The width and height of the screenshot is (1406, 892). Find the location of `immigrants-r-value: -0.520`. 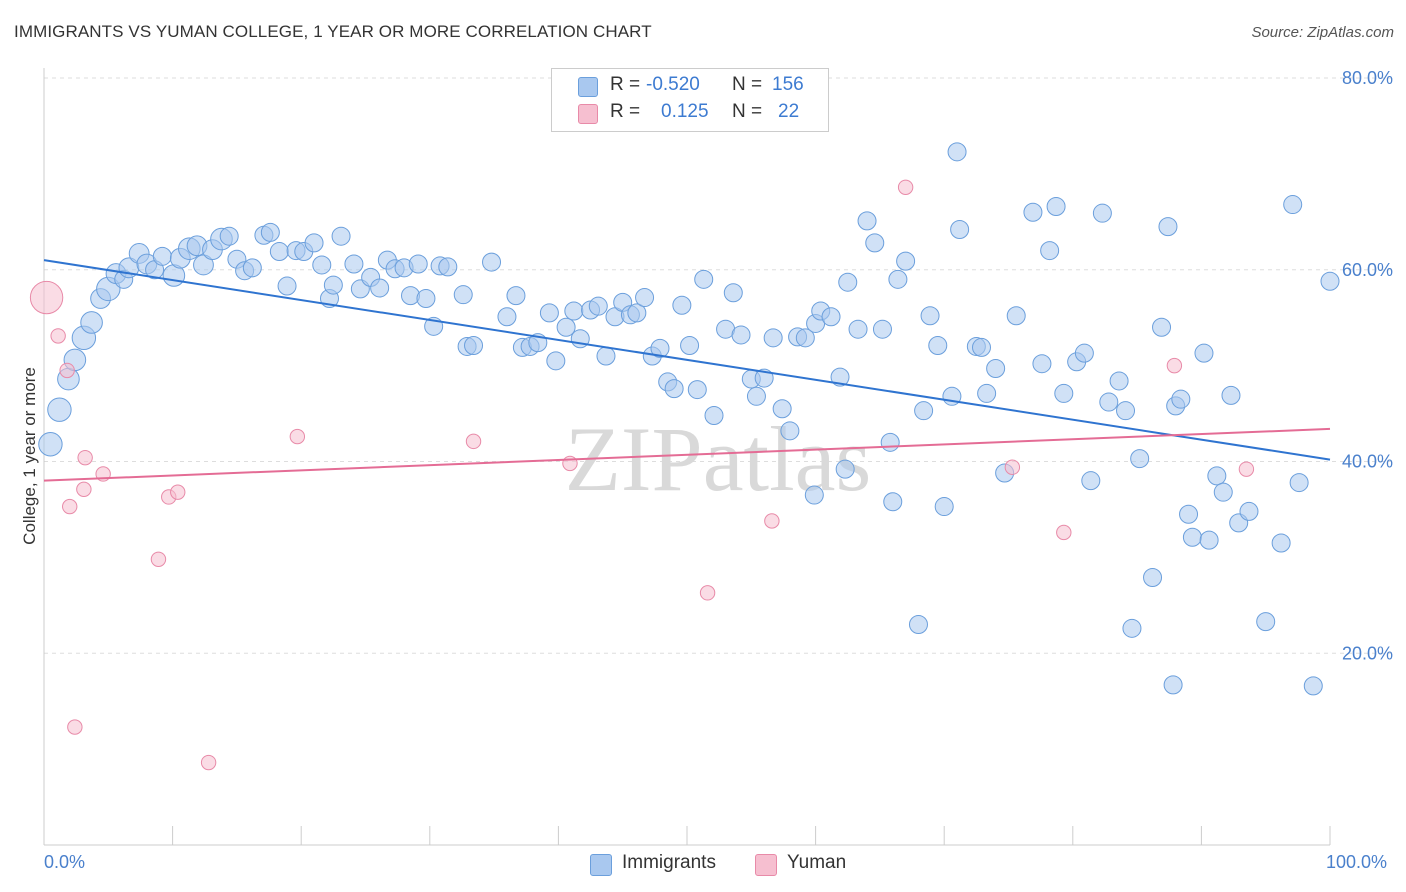

immigrants-r-value: -0.520 is located at coordinates (673, 84).